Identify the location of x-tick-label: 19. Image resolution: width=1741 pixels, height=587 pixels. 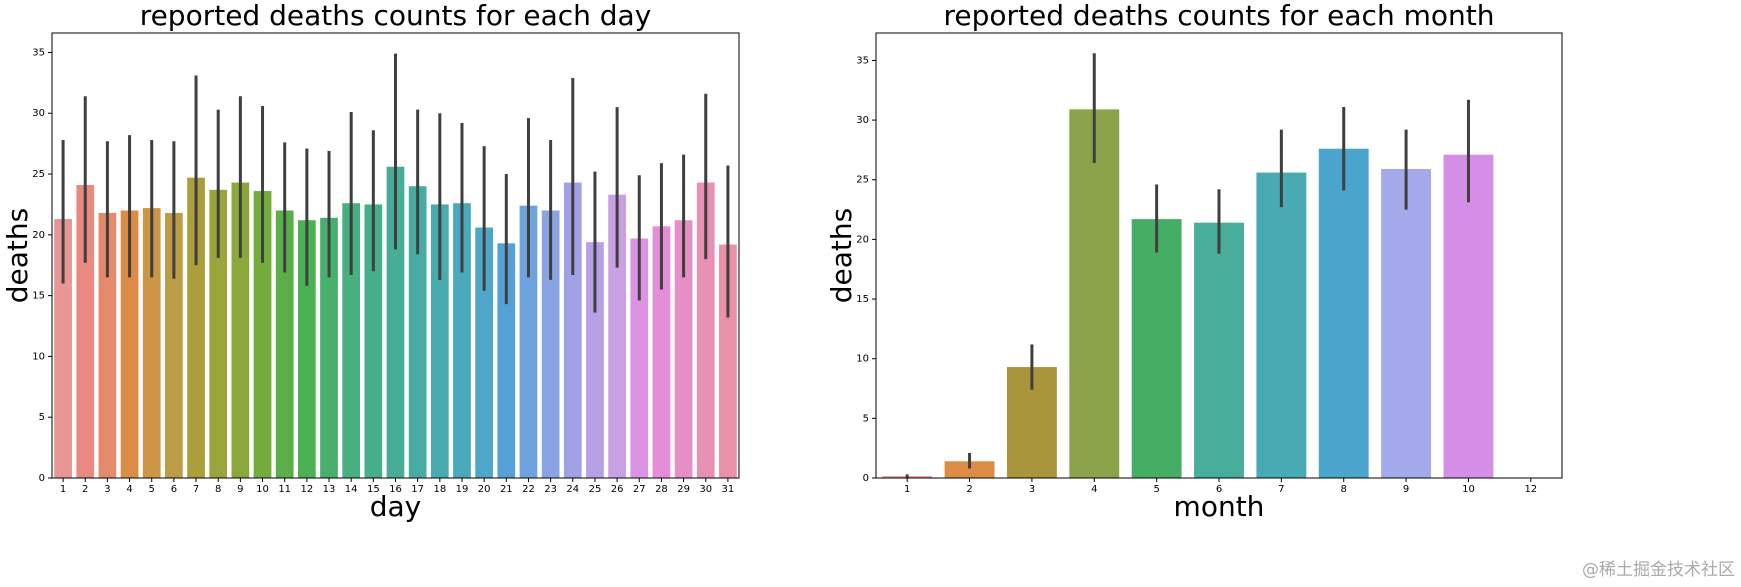
(462, 489).